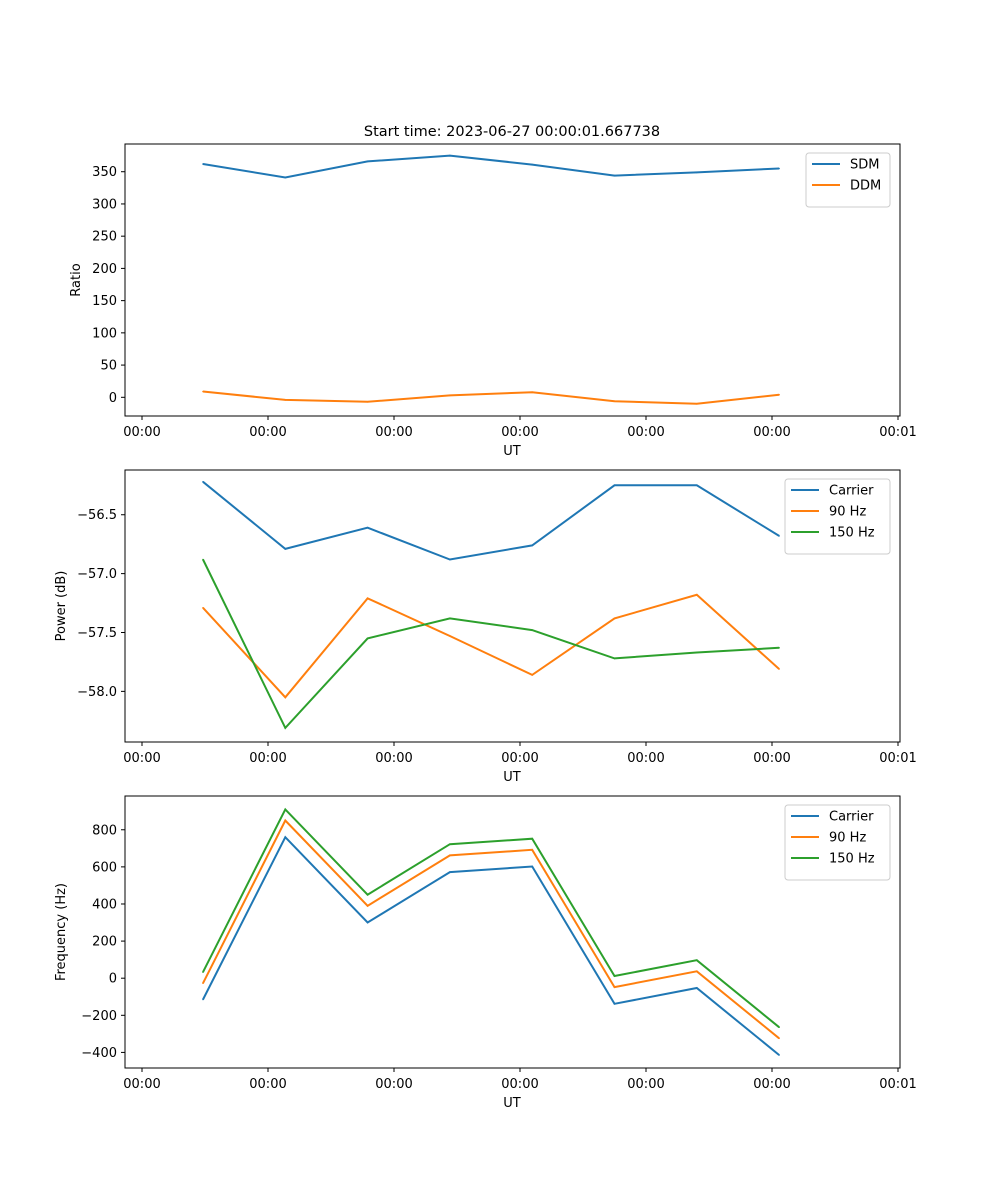 This screenshot has height=1200, width=1000. What do you see at coordinates (99, 1016) in the screenshot?
I see `frequency-y-tick-label: −200` at bounding box center [99, 1016].